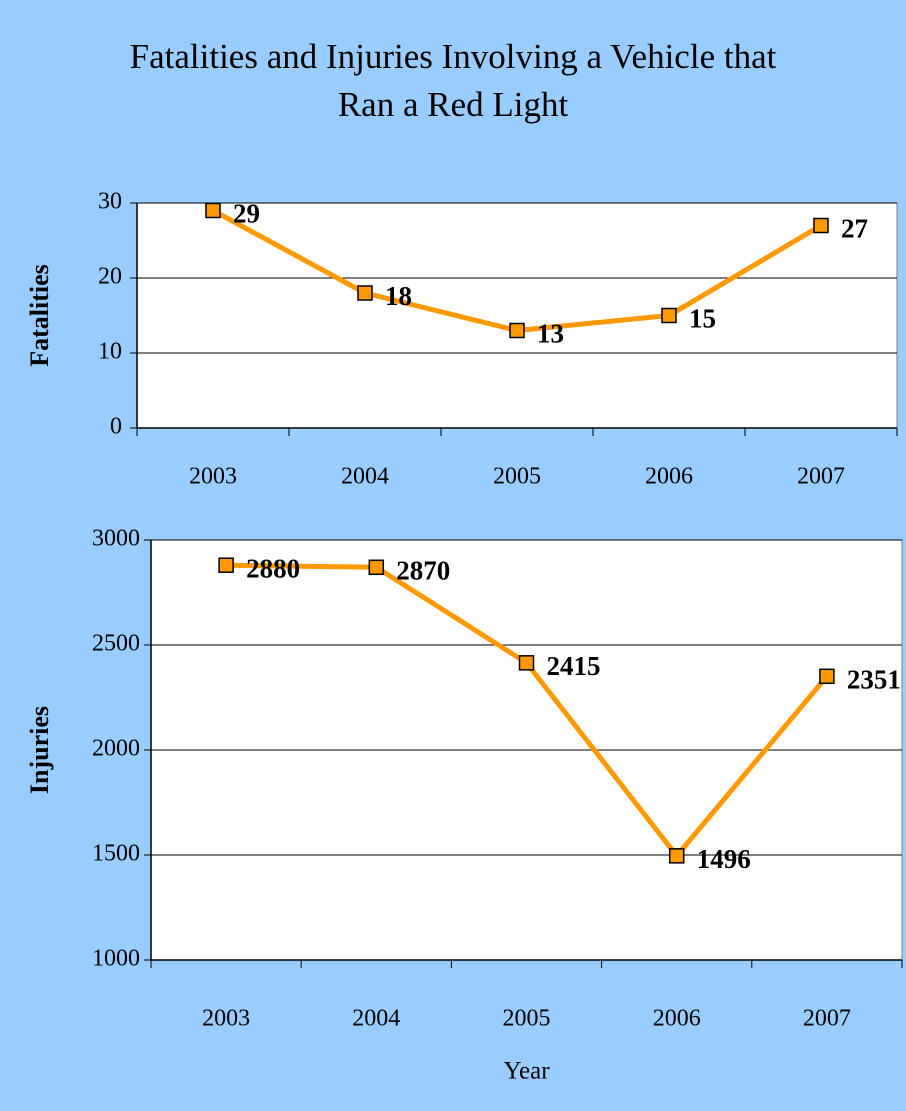  I want to click on y-tick-label: 2500, so click(116, 644).